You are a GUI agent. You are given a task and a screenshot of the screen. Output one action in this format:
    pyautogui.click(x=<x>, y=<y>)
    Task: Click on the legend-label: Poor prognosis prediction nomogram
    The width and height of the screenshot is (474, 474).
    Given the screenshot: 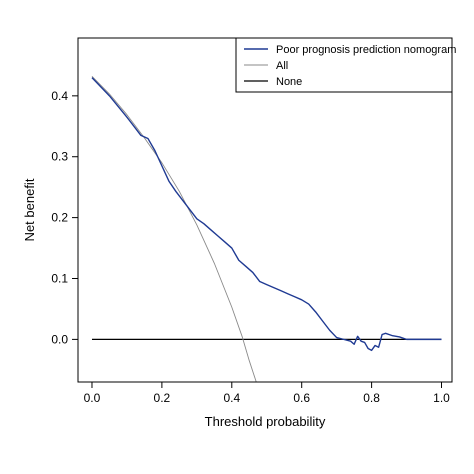 What is the action you would take?
    pyautogui.click(x=366, y=50)
    